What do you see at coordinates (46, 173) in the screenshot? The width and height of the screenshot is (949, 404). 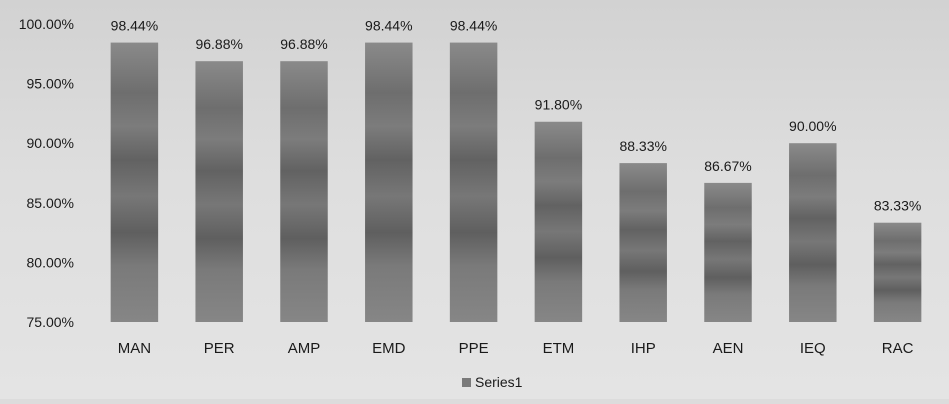 I see `y-axis: 75.00% 80.00% 85.00% 90.00% 95.00% 100.00%` at bounding box center [46, 173].